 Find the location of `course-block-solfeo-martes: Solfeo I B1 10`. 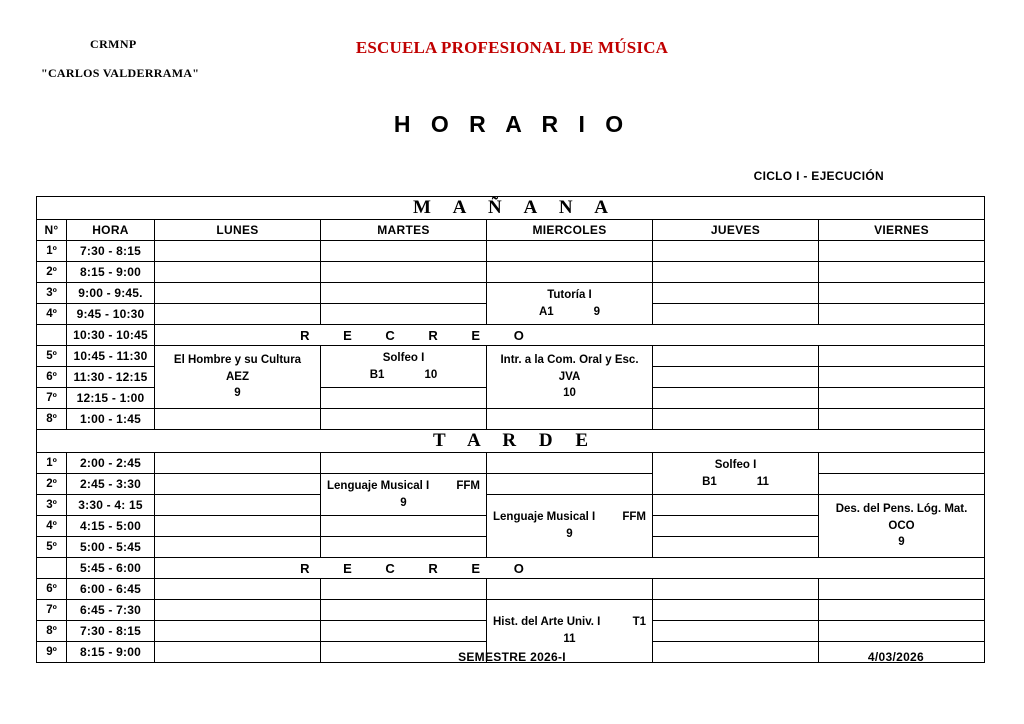

course-block-solfeo-martes: Solfeo I B1 10 is located at coordinates (403, 366).